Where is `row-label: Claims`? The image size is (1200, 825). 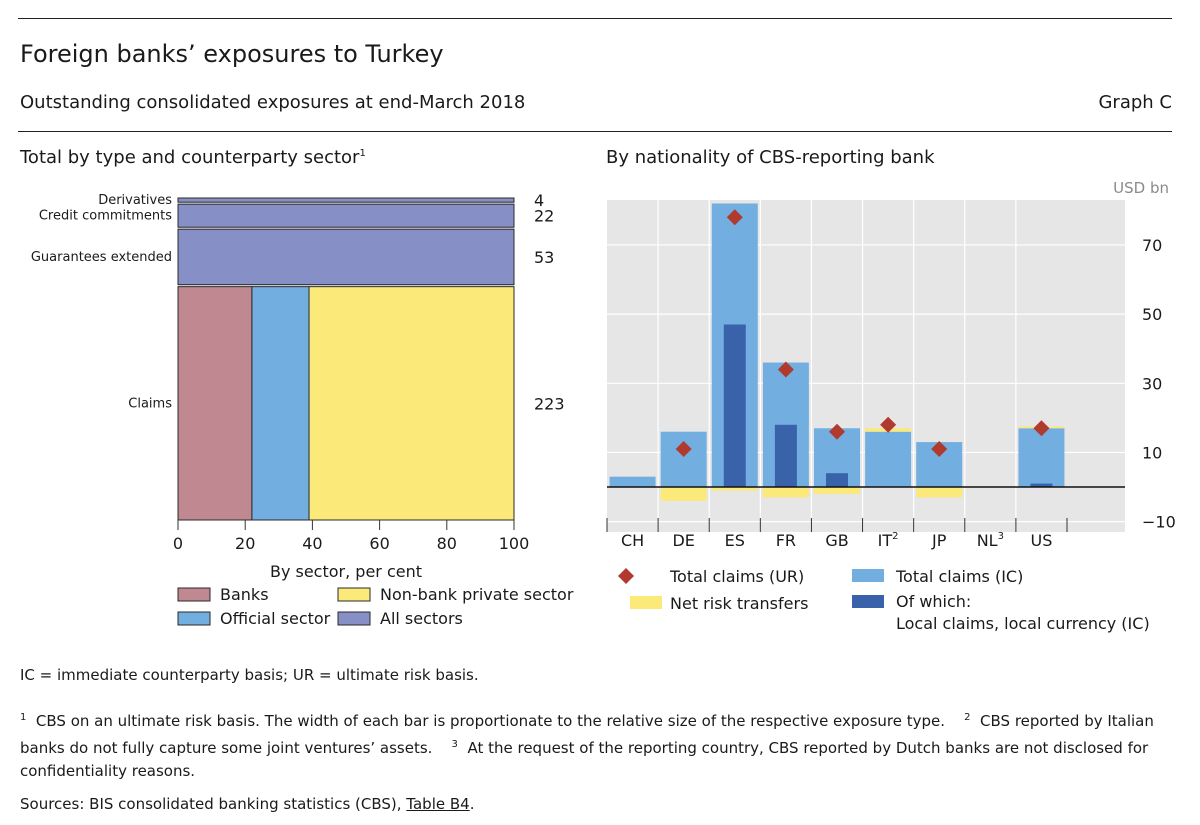 row-label: Claims is located at coordinates (150, 403).